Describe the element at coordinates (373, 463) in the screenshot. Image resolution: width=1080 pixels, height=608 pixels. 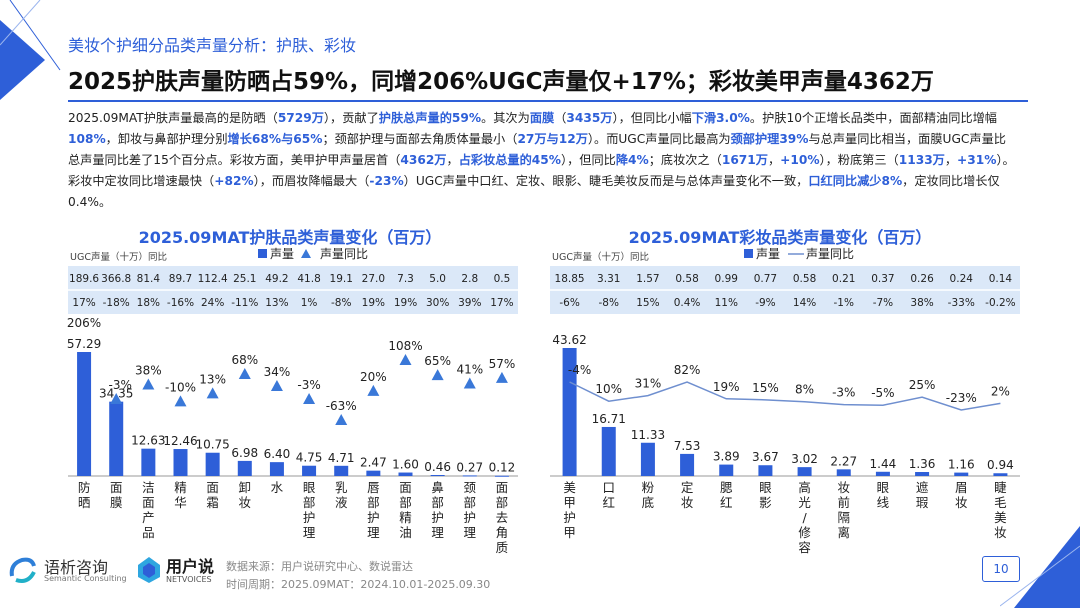
I see `bar-value-label: 2.47` at that location.